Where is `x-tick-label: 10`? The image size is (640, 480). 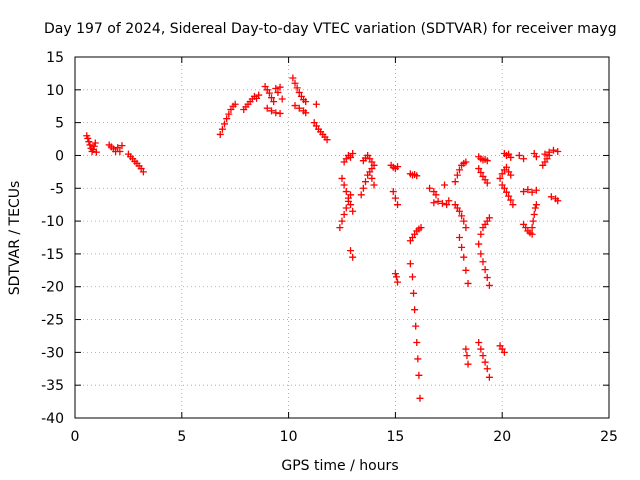 x-tick-label: 10 is located at coordinates (289, 437).